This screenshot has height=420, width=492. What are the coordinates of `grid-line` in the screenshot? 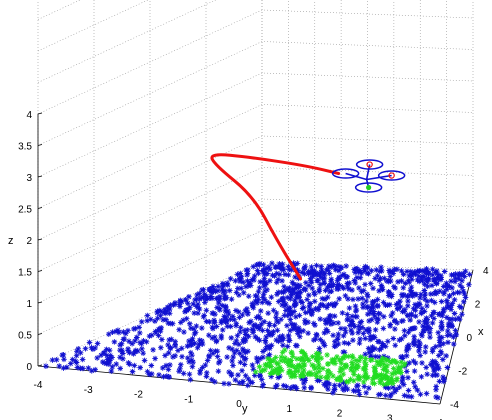 It's located at (127, 41).